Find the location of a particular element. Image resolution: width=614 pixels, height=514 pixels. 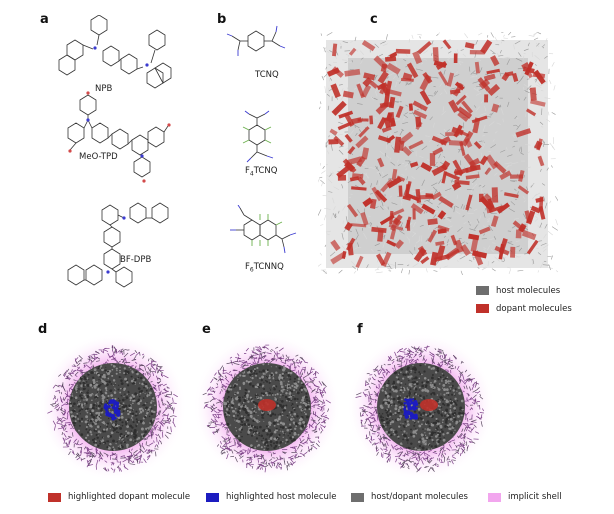

f6tcnnq-label: F6TCNNQ is located at coordinates (264, 268).